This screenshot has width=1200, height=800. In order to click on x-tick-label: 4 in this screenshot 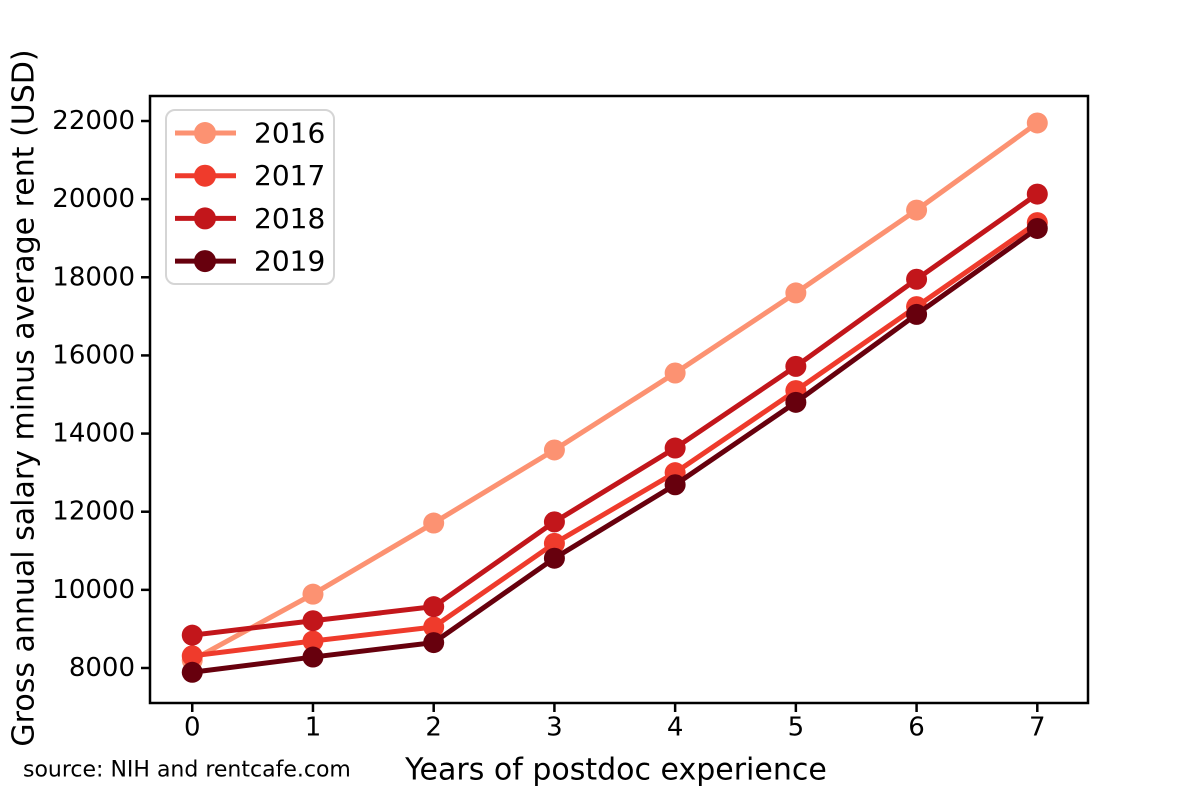, I will do `click(675, 727)`.